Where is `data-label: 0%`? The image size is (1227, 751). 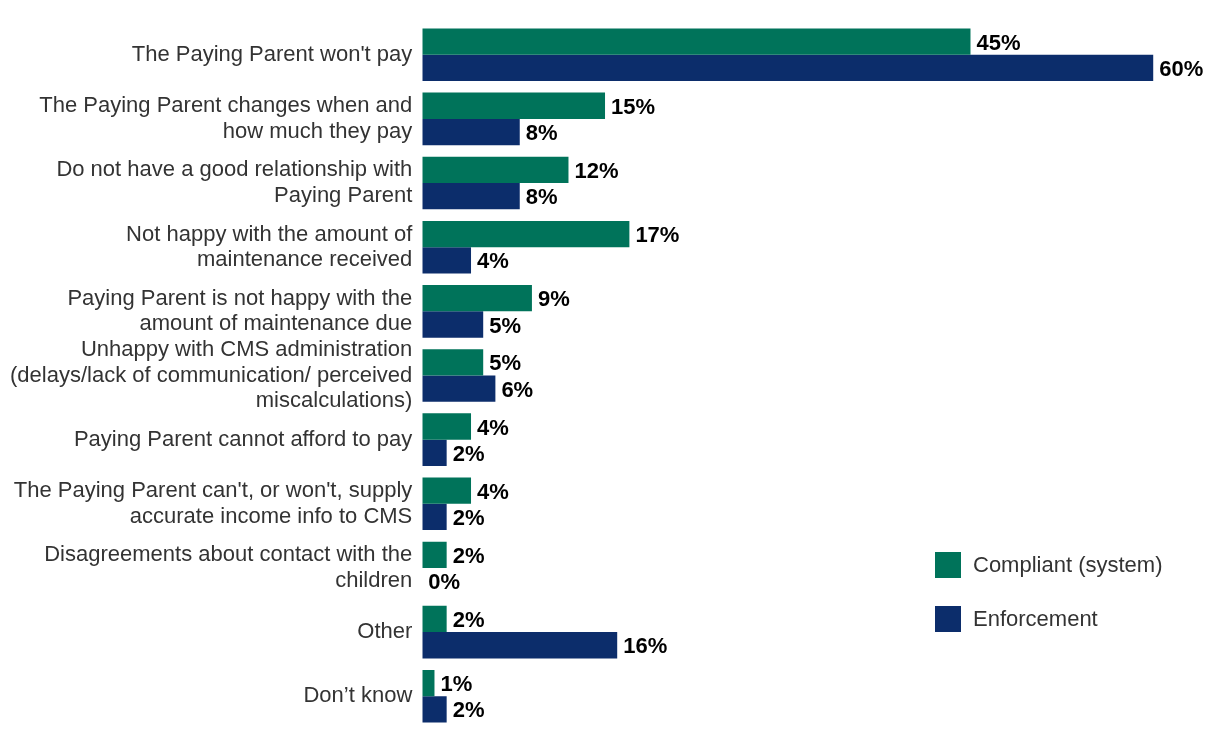
data-label: 0% is located at coordinates (444, 582).